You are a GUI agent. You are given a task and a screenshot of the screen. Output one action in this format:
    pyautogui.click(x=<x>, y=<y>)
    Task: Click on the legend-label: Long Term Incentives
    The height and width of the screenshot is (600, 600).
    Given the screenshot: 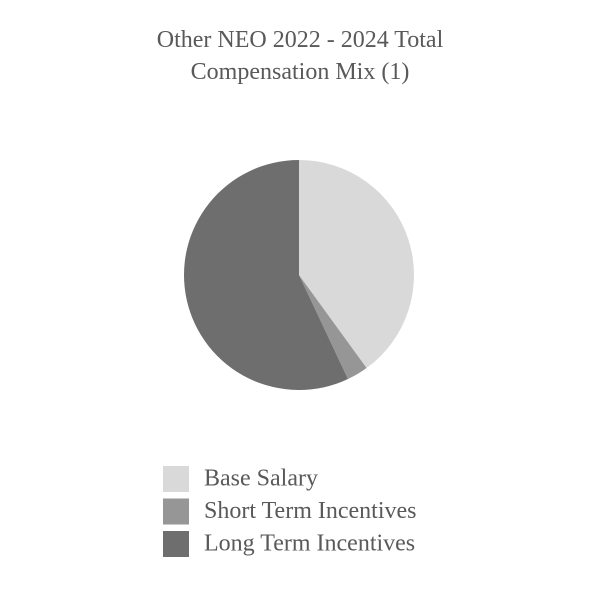 What is the action you would take?
    pyautogui.click(x=309, y=544)
    